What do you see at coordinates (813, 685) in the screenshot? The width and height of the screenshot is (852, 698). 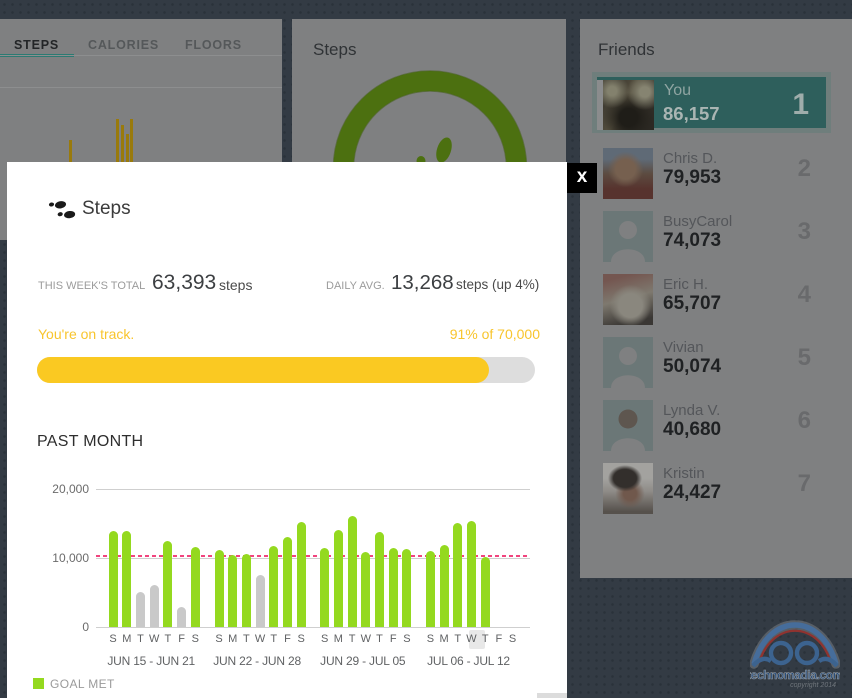 I see `svg-text: copyright 2014` at bounding box center [813, 685].